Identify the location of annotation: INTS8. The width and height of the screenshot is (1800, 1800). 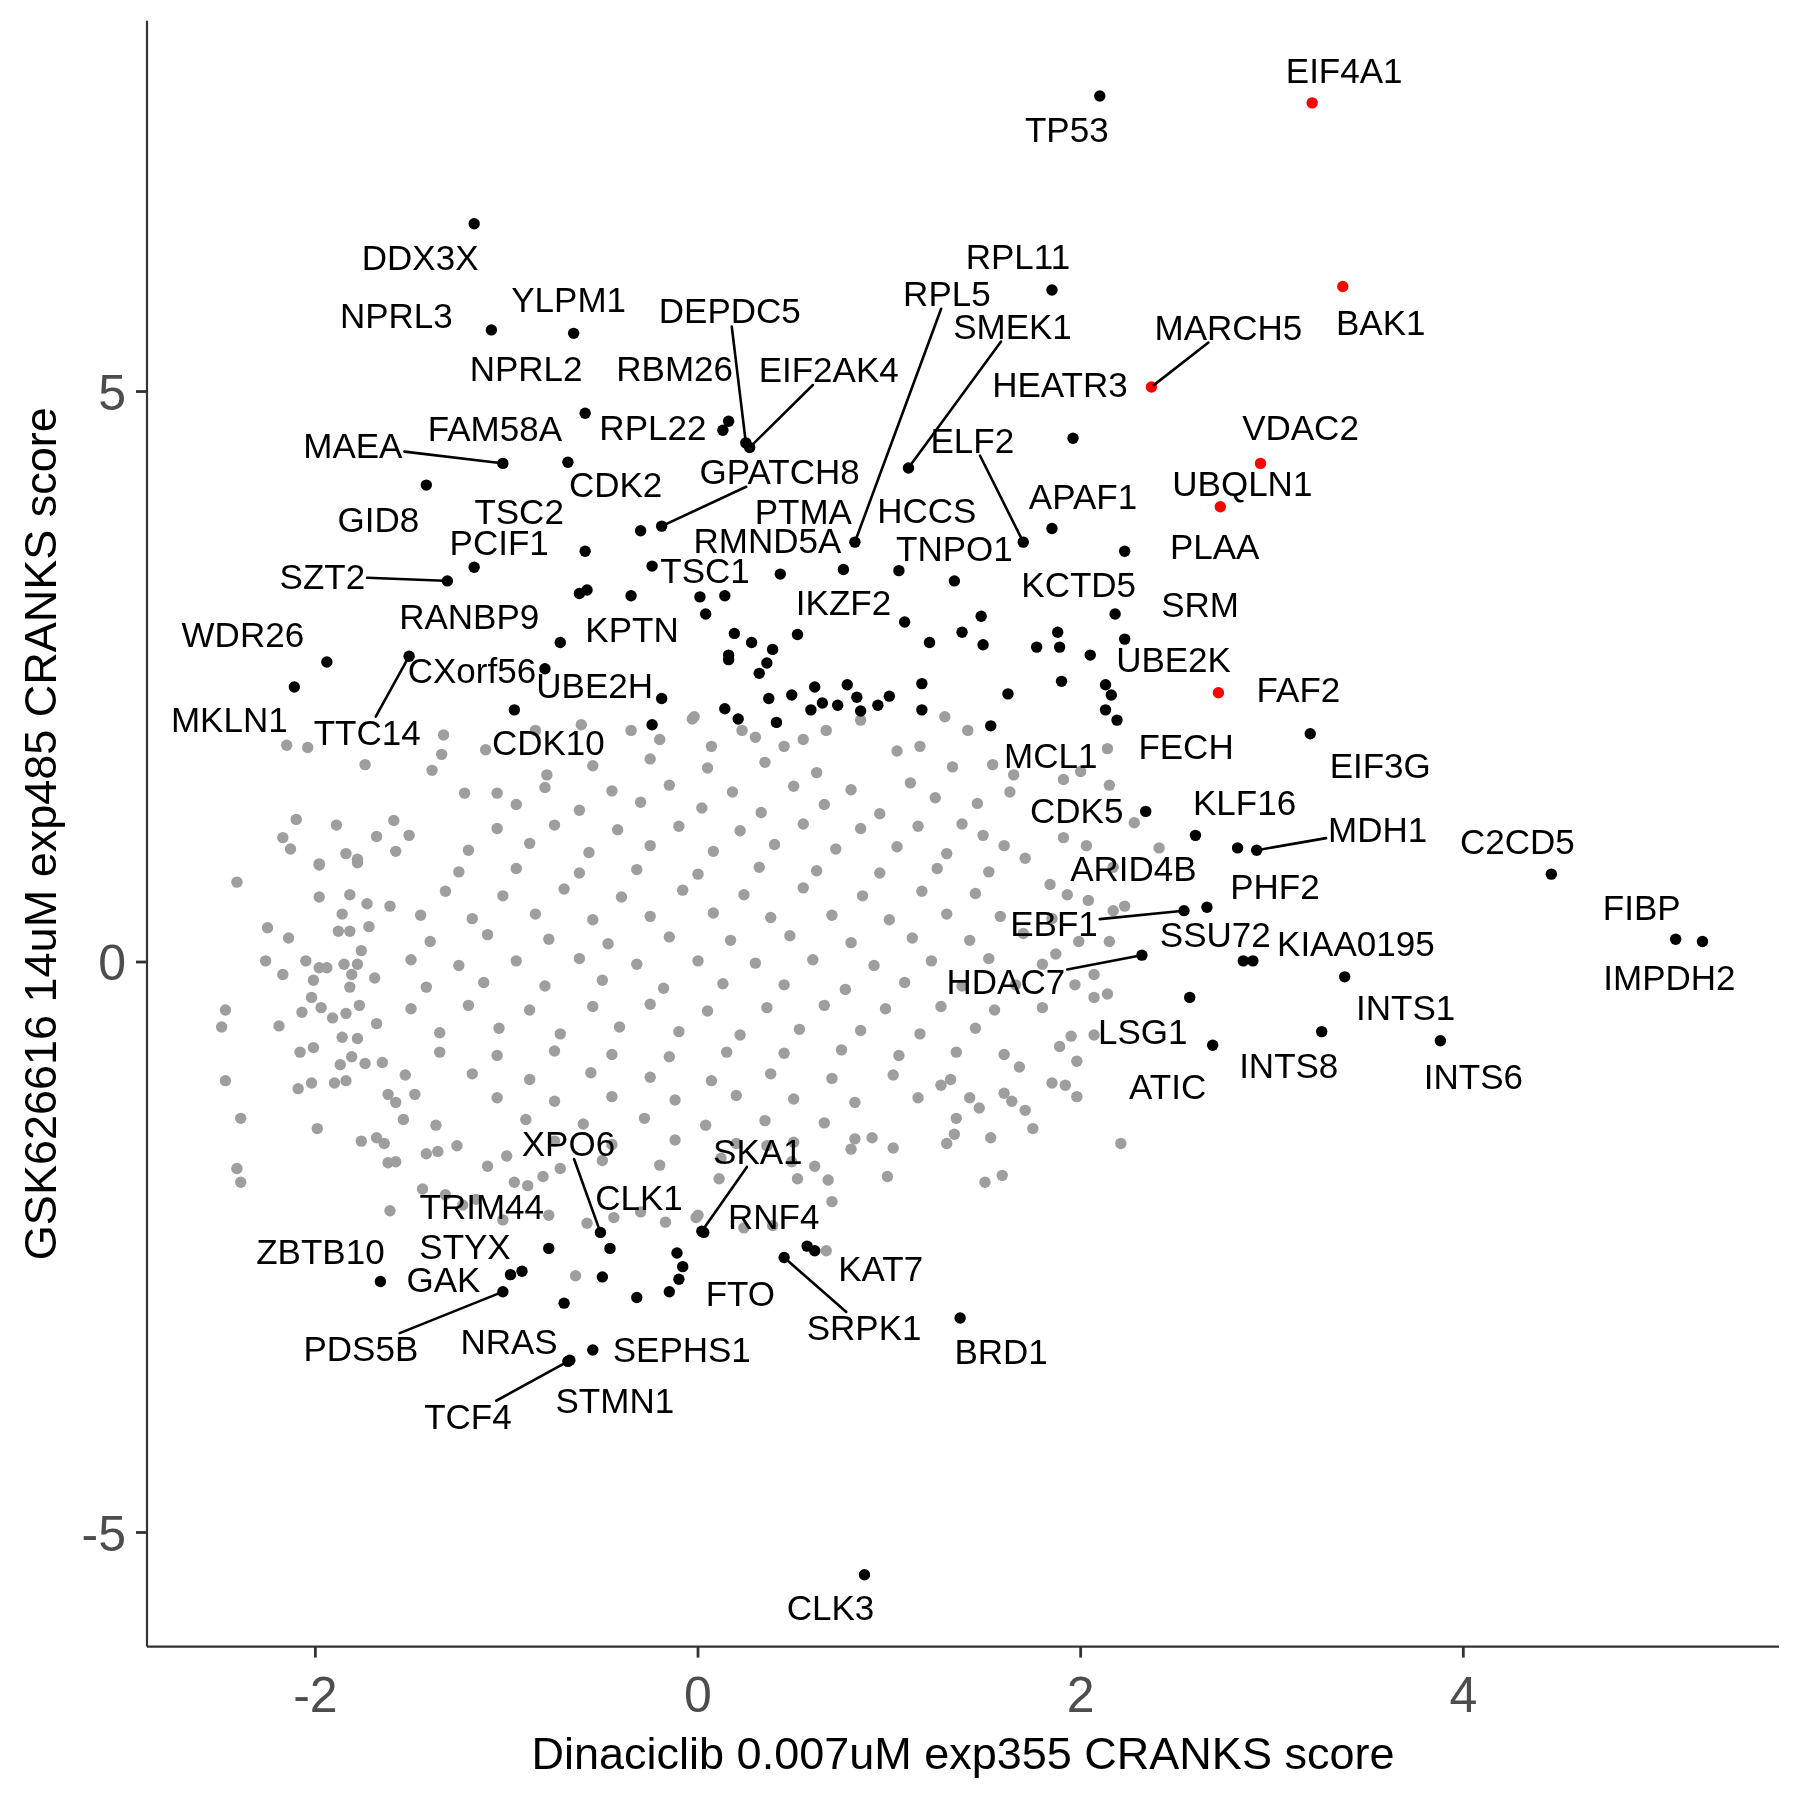
(1289, 1066).